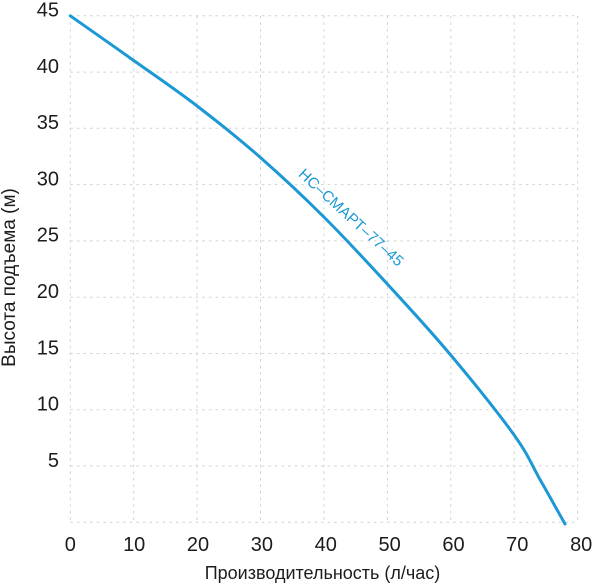 This screenshot has height=588, width=600. Describe the element at coordinates (48, 11) in the screenshot. I see `svg-text: 45` at that location.